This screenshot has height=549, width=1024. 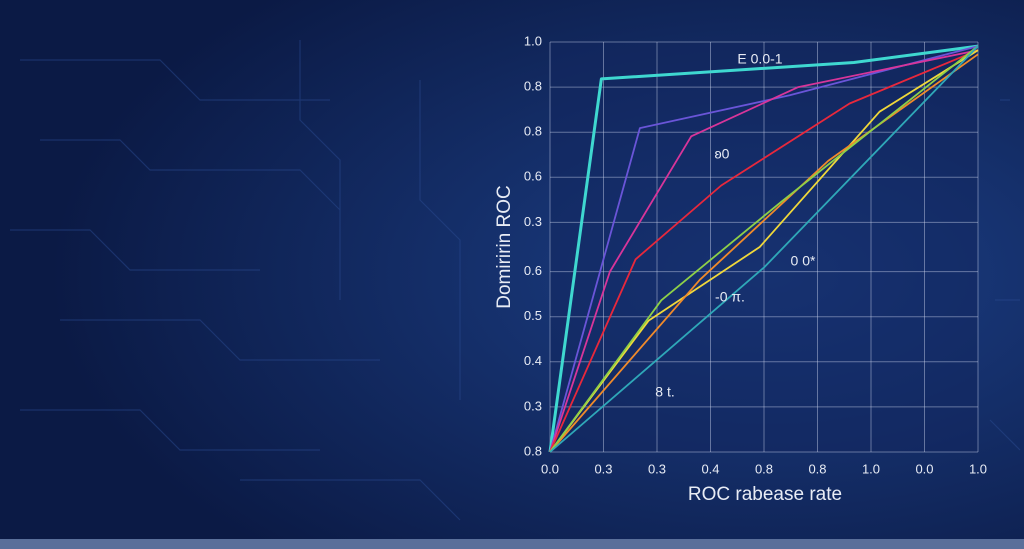 I want to click on annotation: 0 0*, so click(x=803, y=261).